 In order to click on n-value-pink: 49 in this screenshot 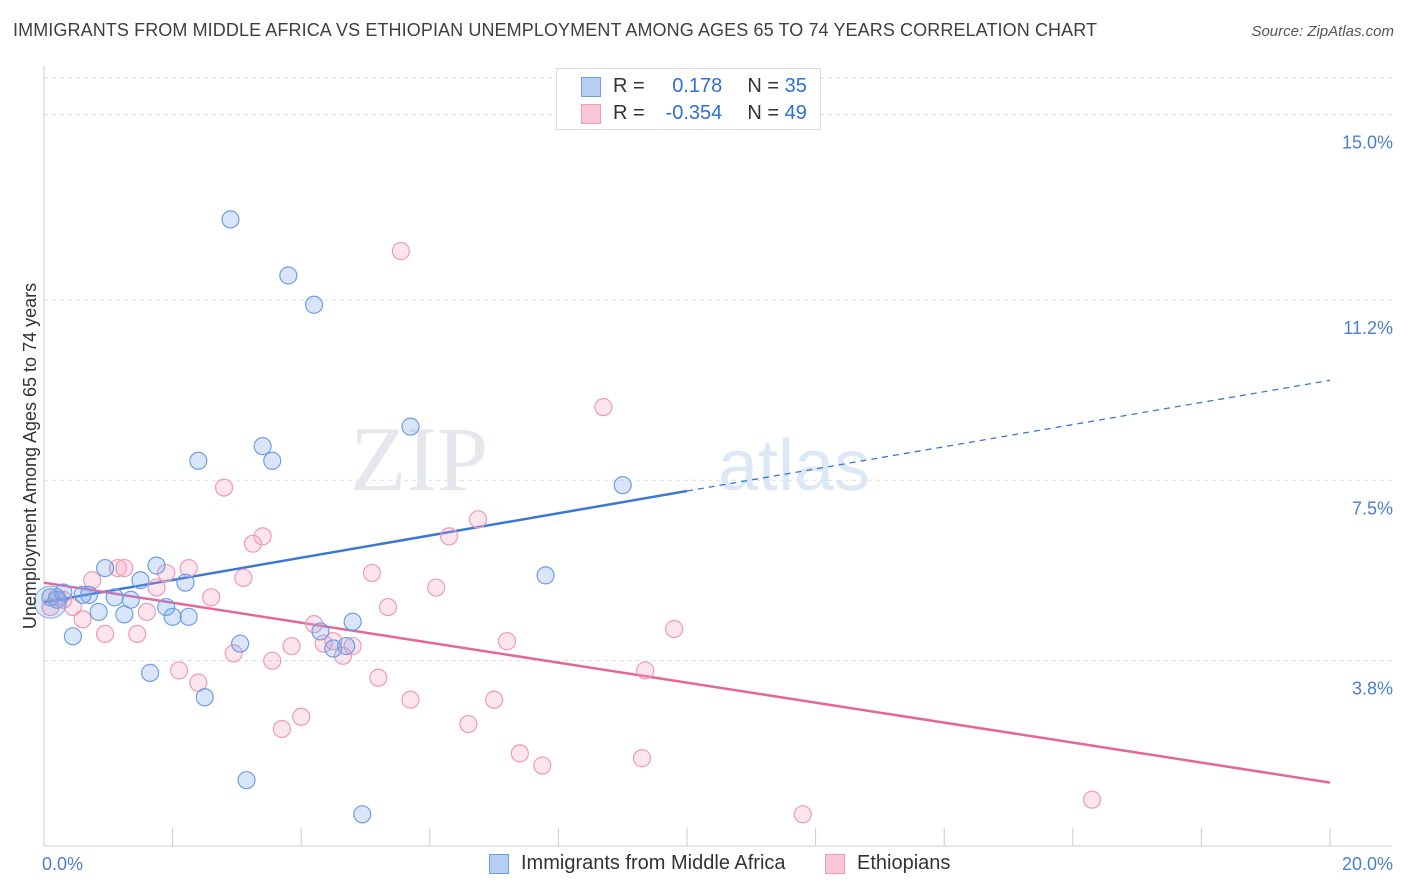, I will do `click(795, 113)`.